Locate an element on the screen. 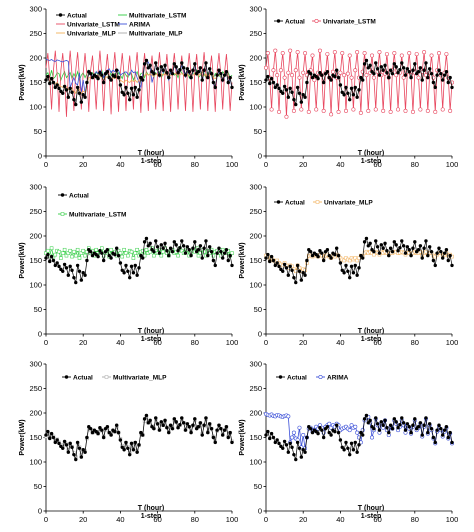 This screenshot has height=532, width=474. legend-label: Multivariate_MLP is located at coordinates (140, 377).